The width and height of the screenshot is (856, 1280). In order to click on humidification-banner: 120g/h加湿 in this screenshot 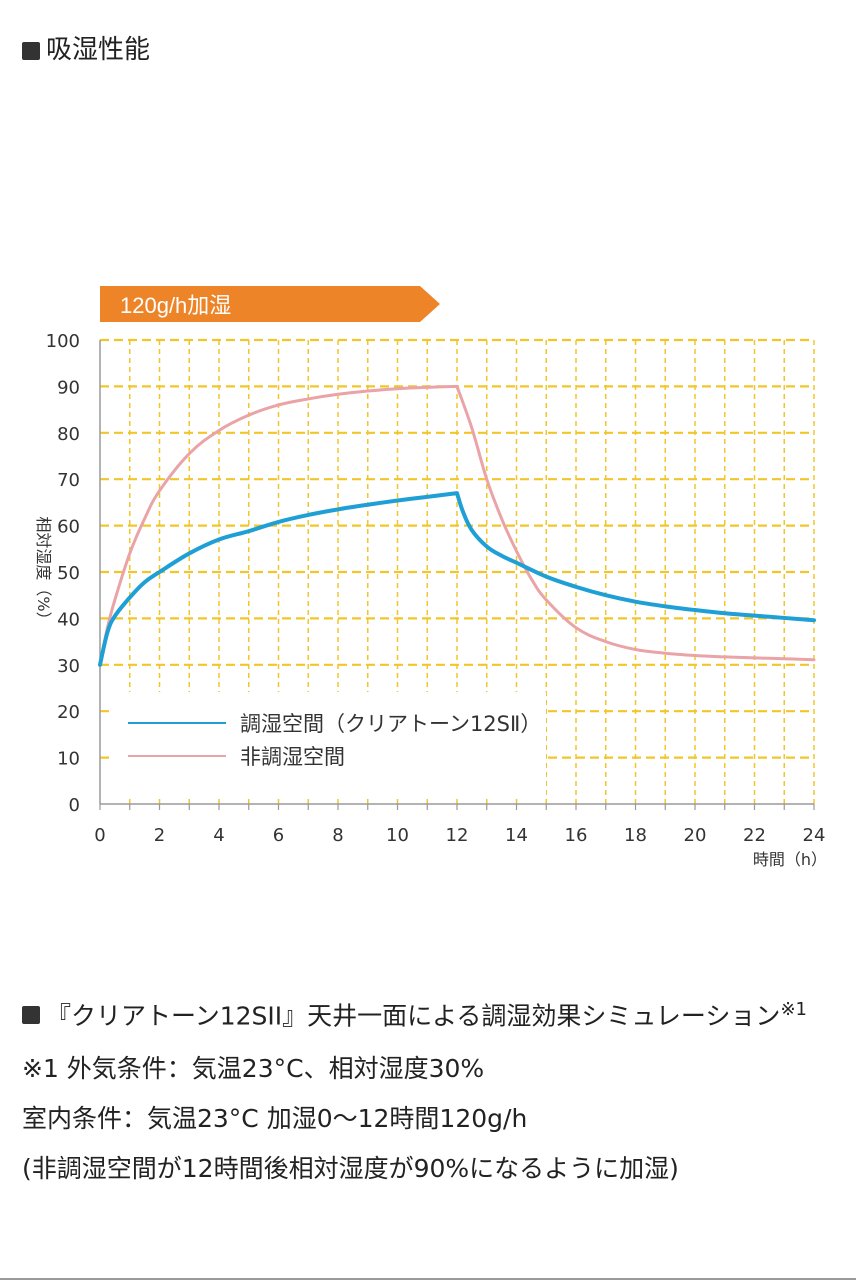, I will do `click(270, 304)`.